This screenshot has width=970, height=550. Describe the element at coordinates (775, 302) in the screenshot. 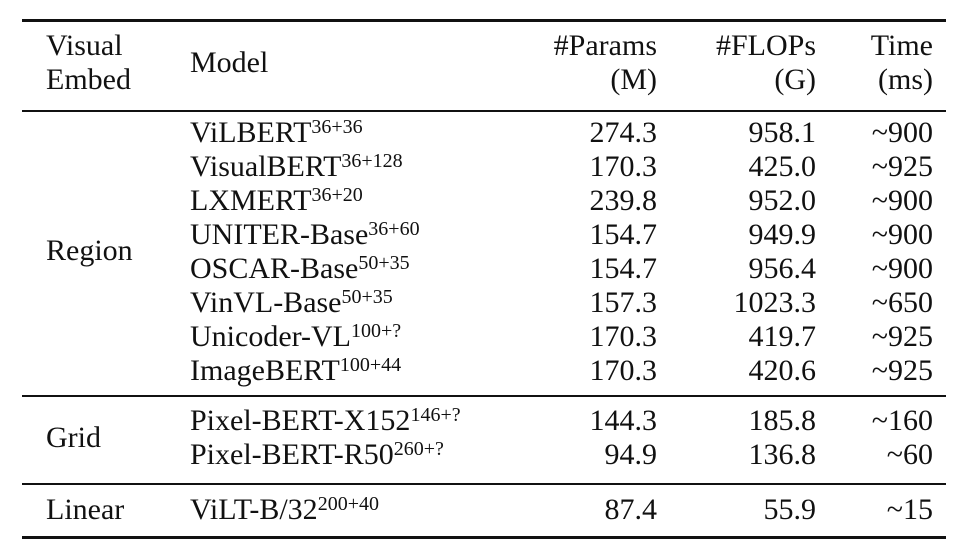

I see `flops-value: 1023.3` at that location.